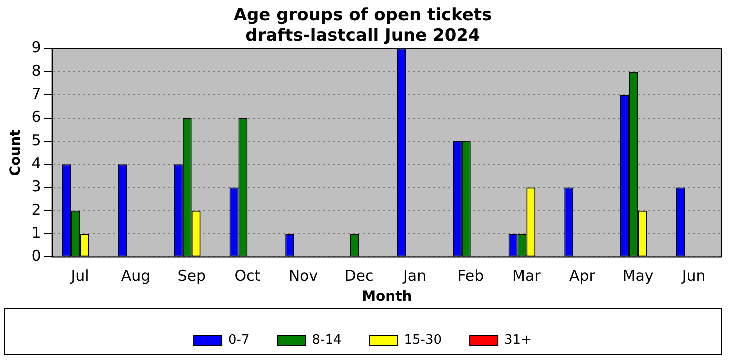  Describe the element at coordinates (37, 140) in the screenshot. I see `y-tick-label: 5` at that location.